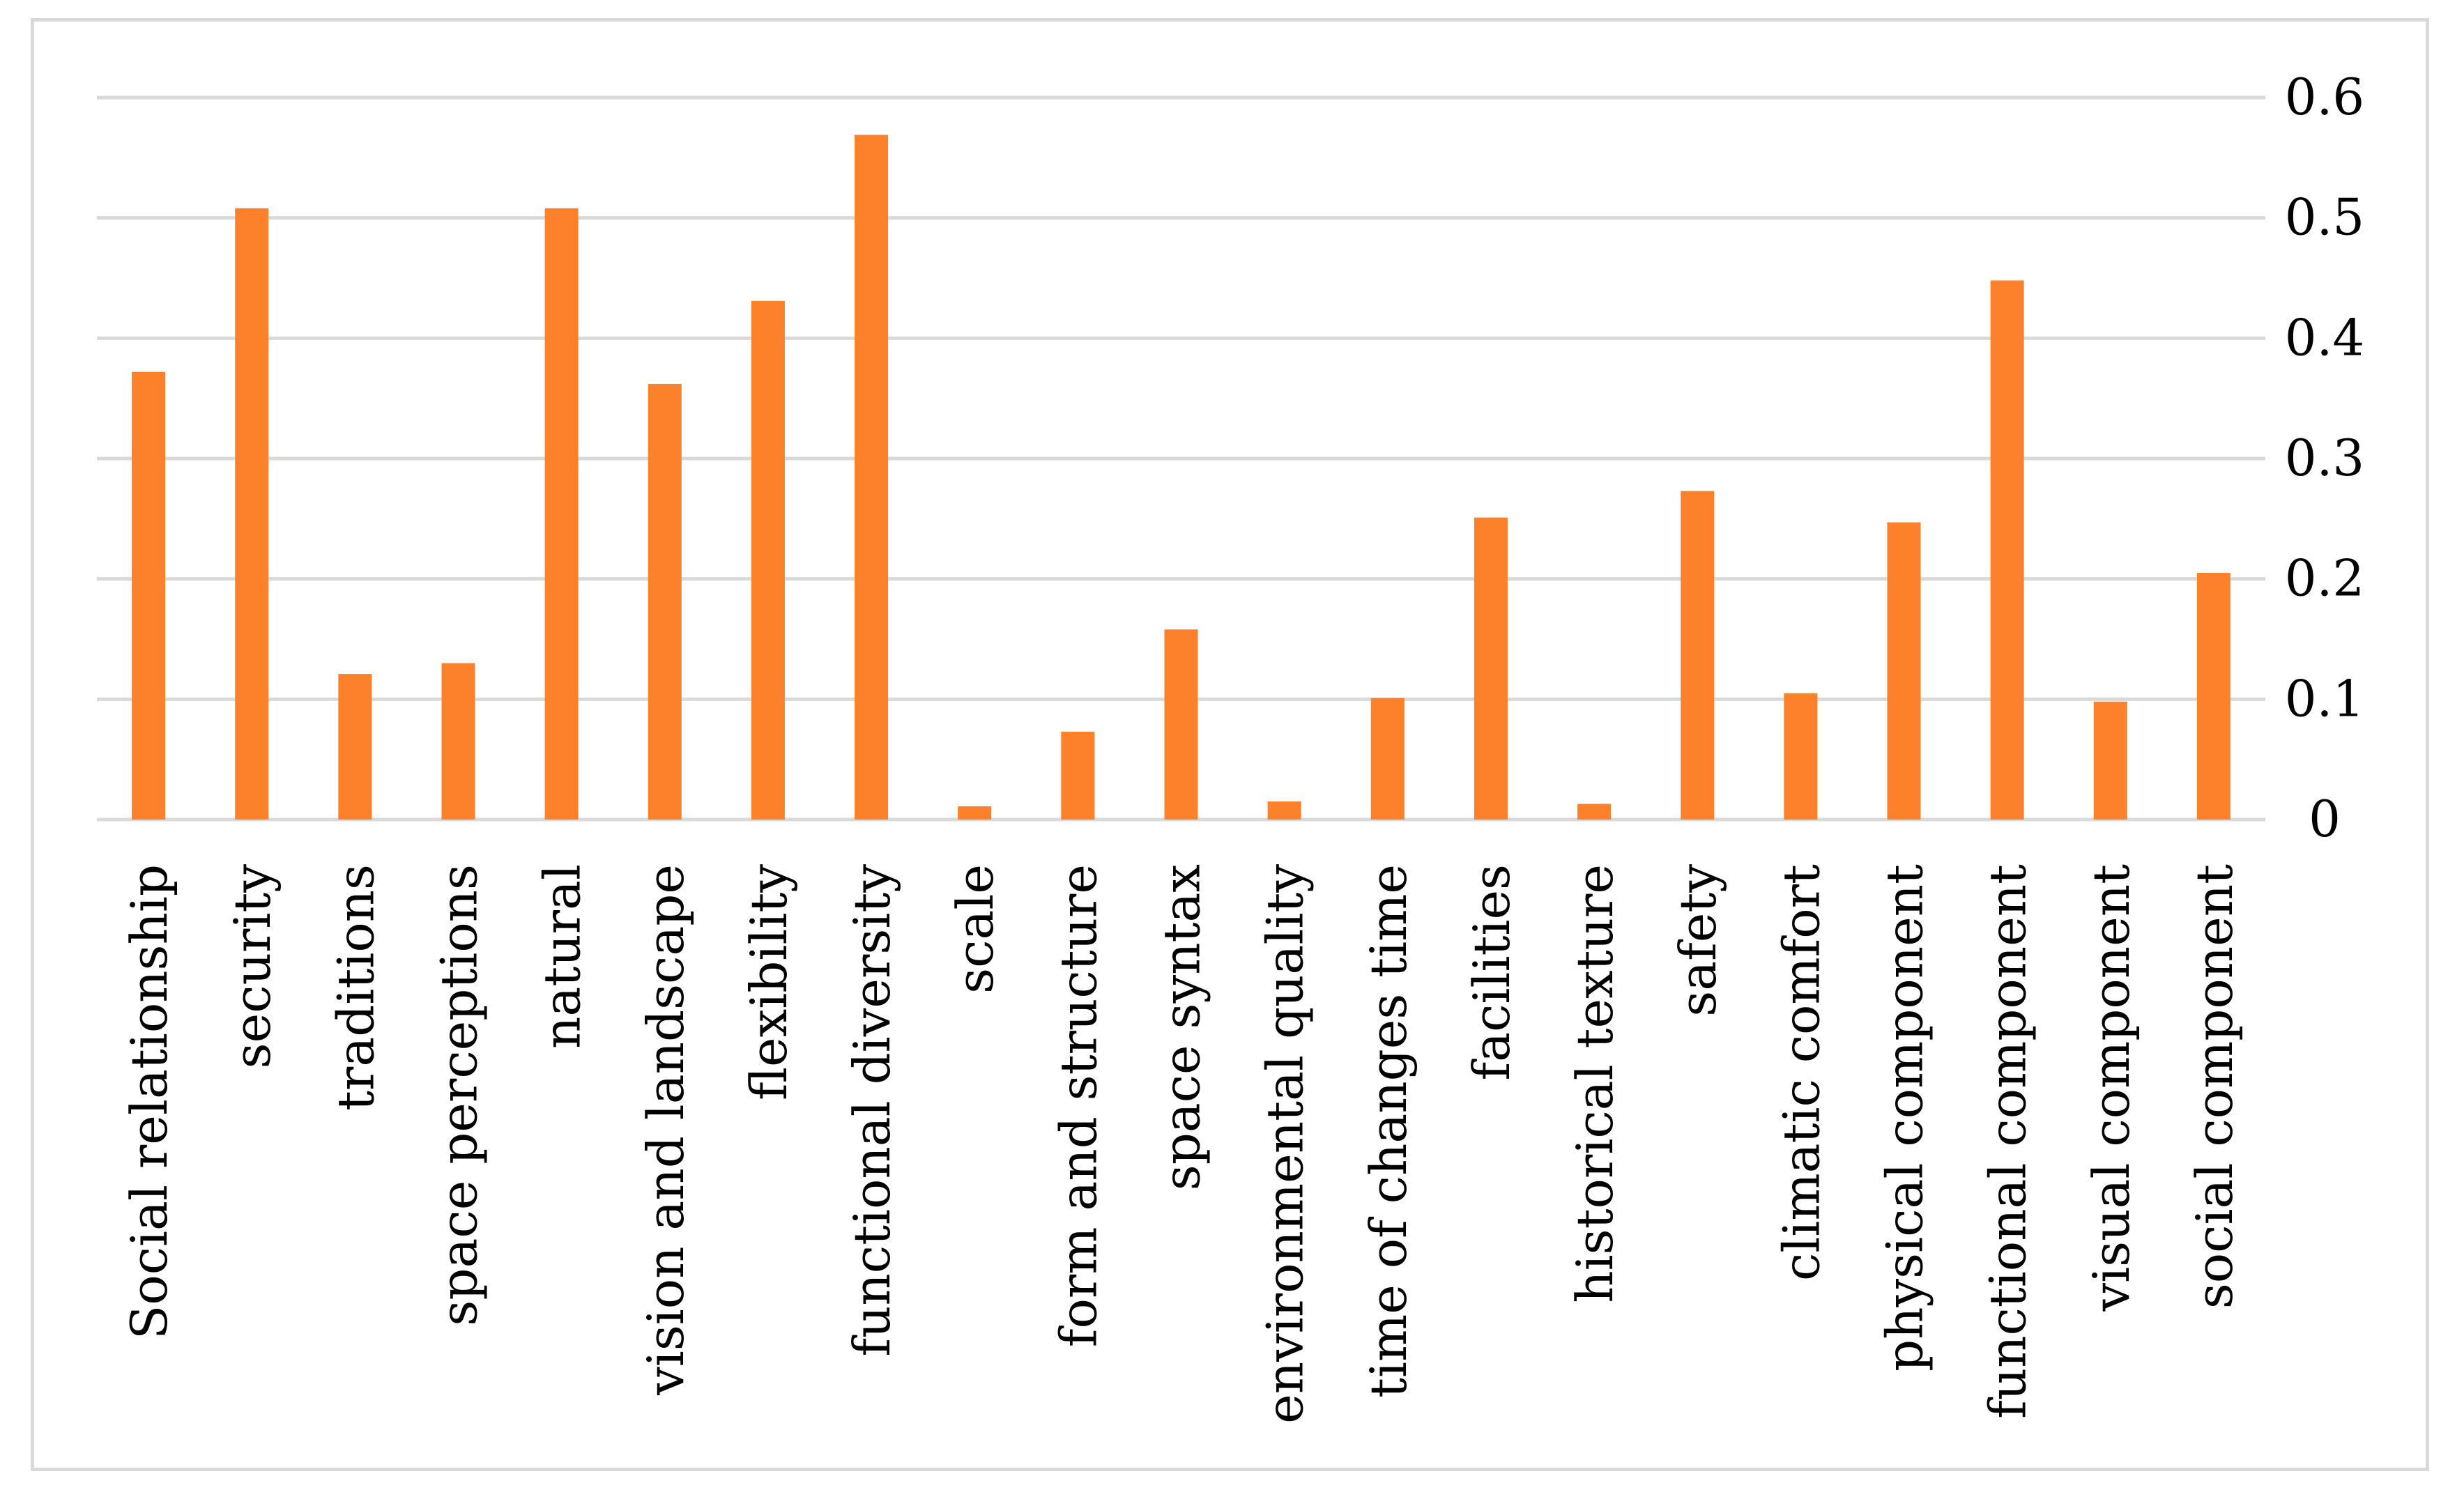  What do you see at coordinates (769, 982) in the screenshot?
I see `x-category-label: flexibility` at bounding box center [769, 982].